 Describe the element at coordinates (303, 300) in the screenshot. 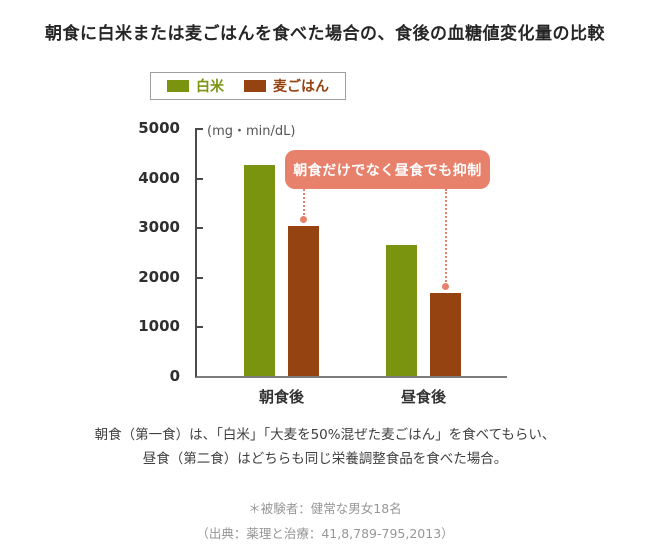

I see `bar-barley-rice-breakfast` at that location.